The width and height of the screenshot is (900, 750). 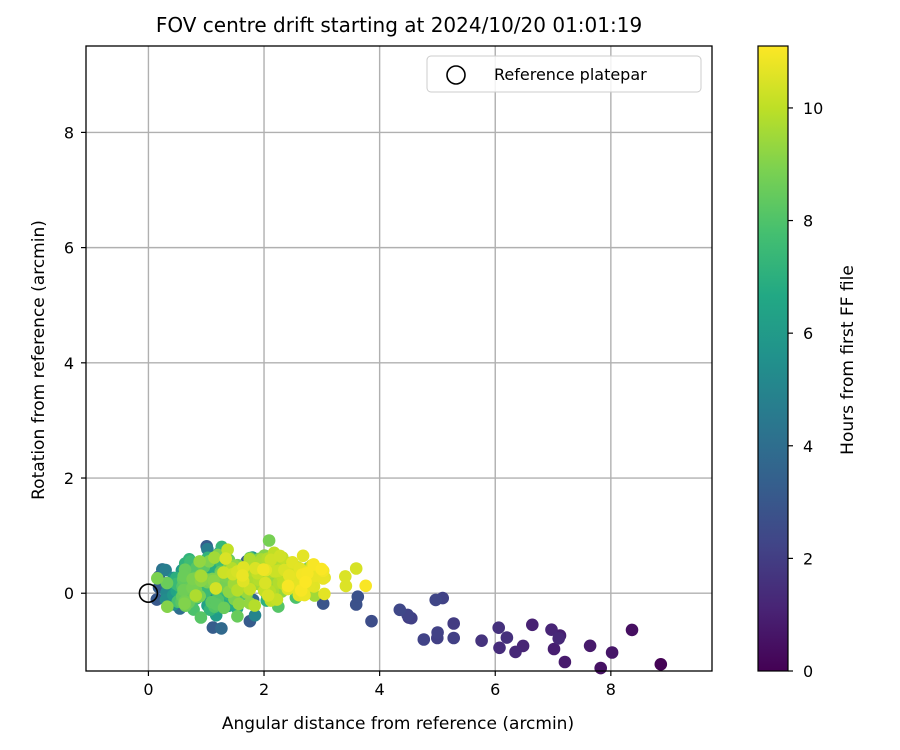 I want to click on legend-label: Reference platepar, so click(x=570, y=74).